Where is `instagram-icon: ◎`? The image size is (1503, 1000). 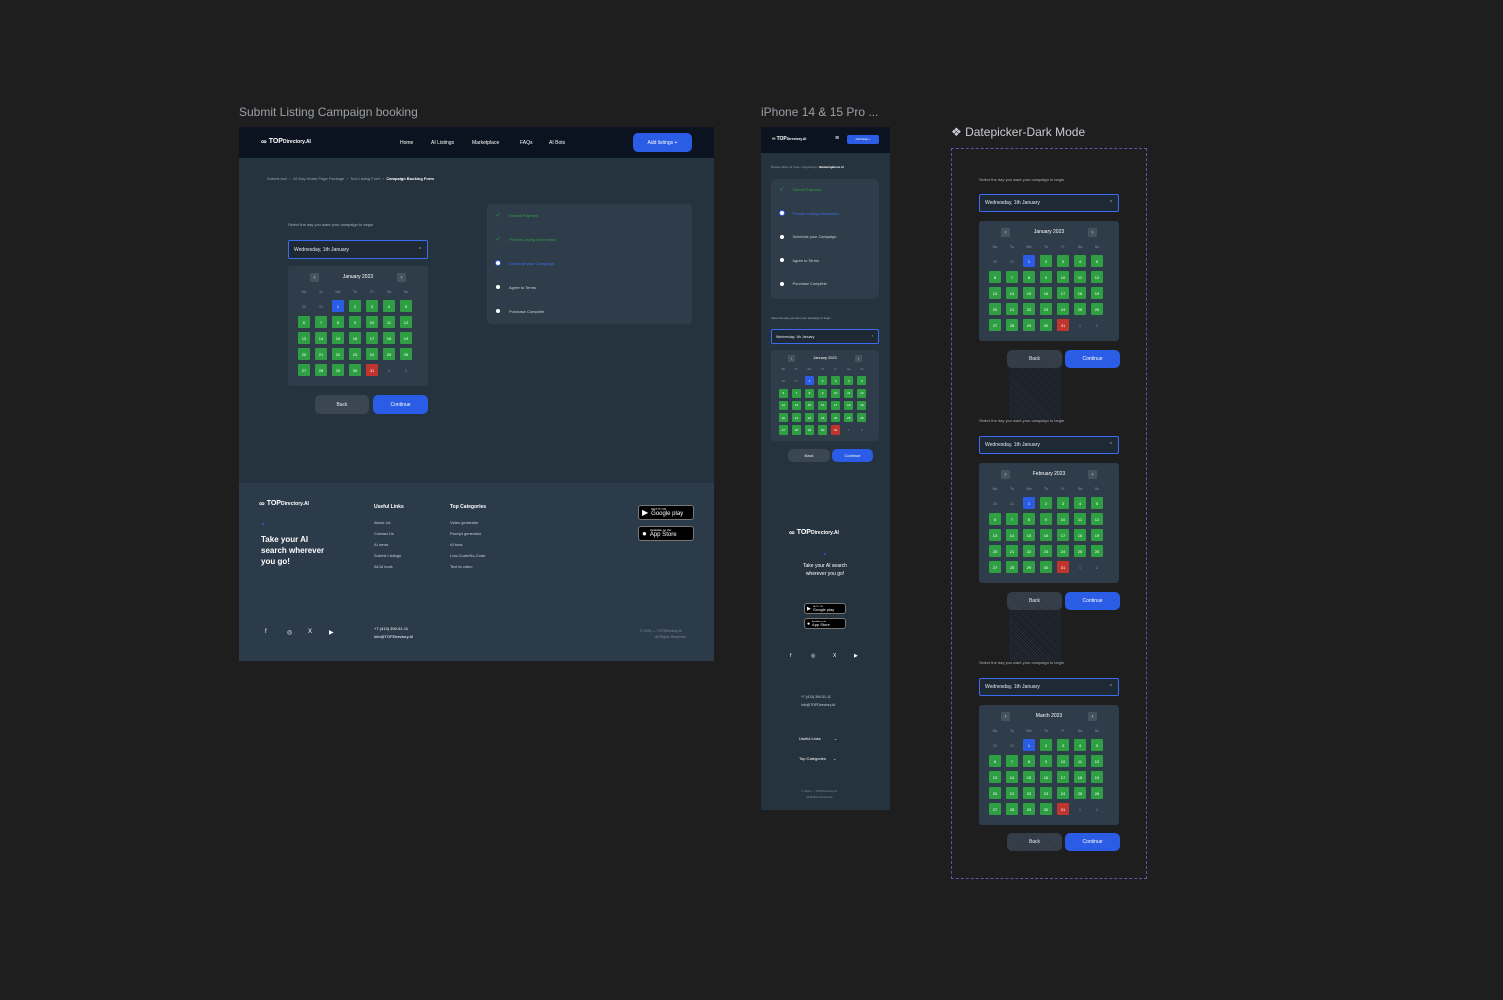 instagram-icon: ◎ is located at coordinates (290, 633).